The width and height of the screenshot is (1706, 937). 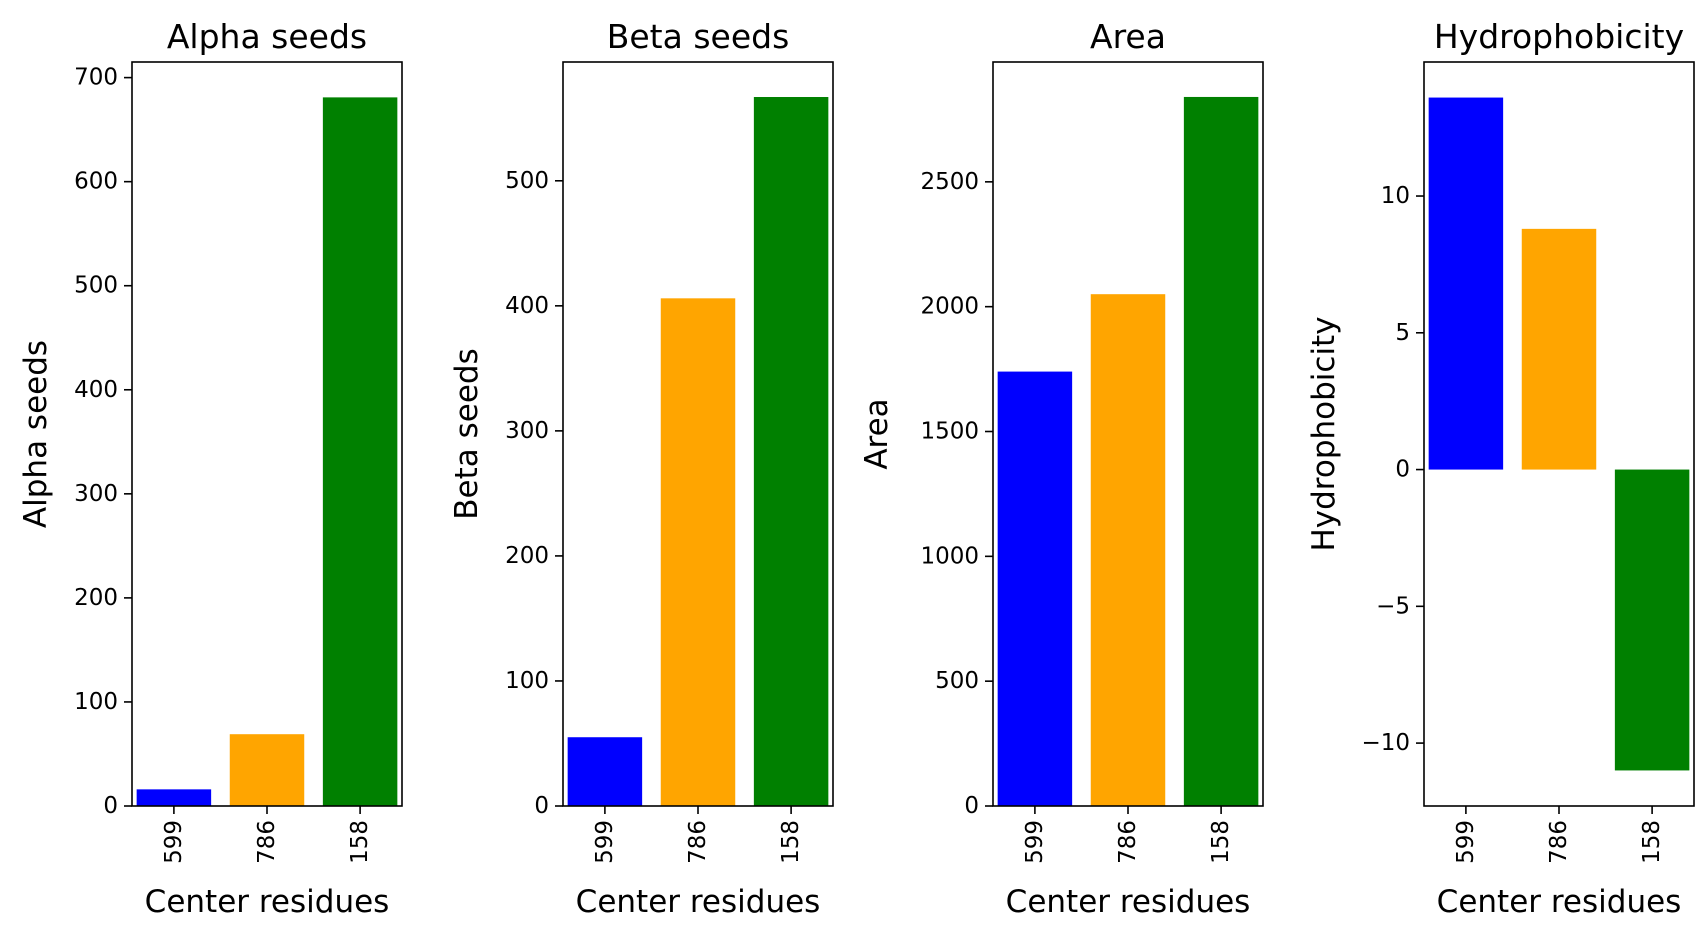 I want to click on y-tick-label: 1500, so click(x=949, y=432).